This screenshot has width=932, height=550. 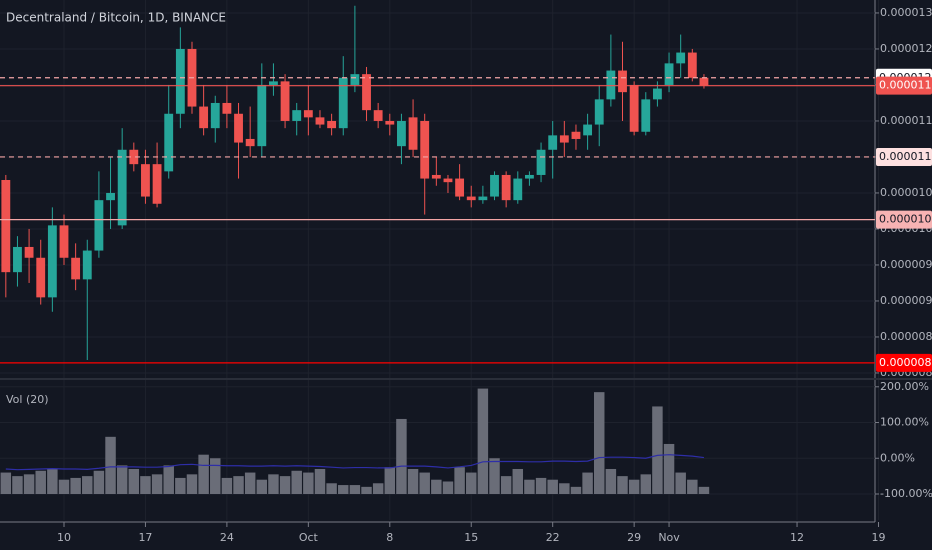 What do you see at coordinates (906, 493) in the screenshot?
I see `y-tick-label: -100.00%` at bounding box center [906, 493].